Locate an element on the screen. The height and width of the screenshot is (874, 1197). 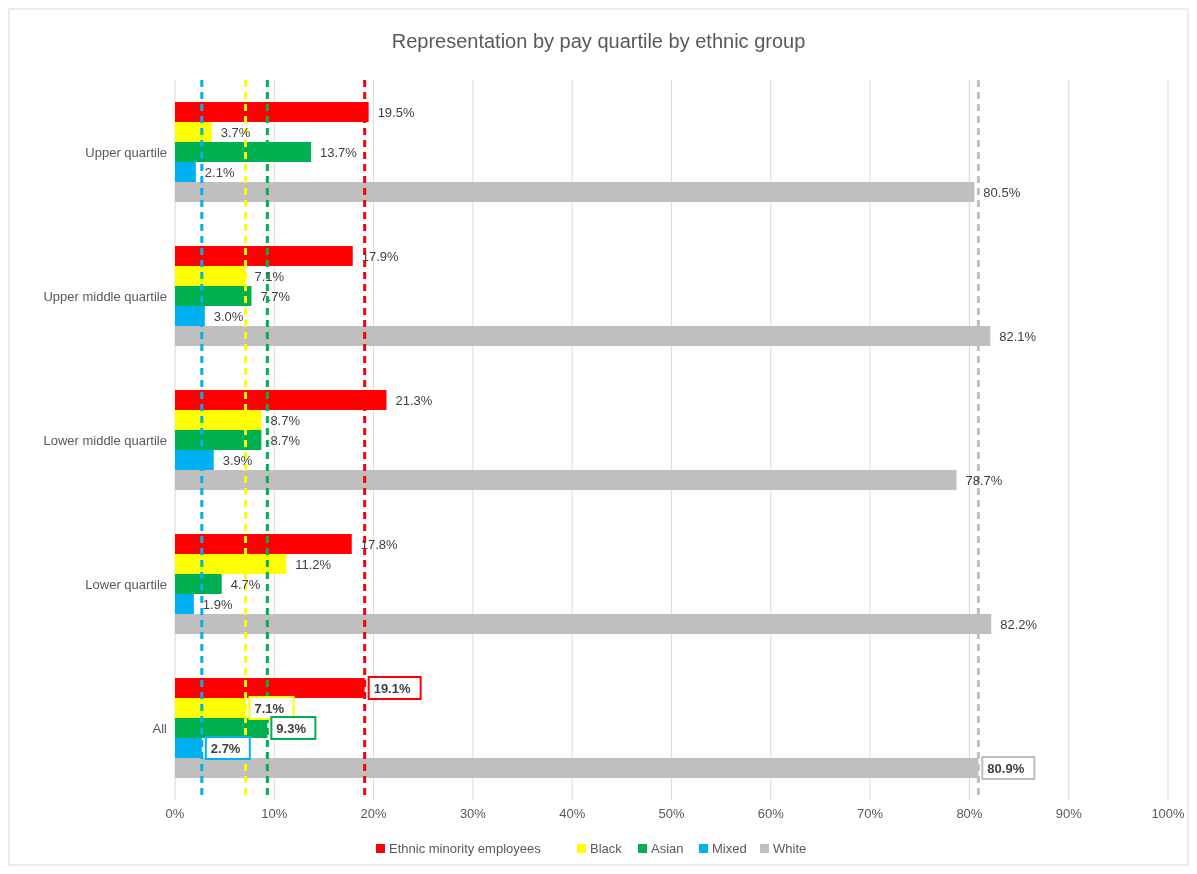
data-label: 80.9% is located at coordinates (1006, 768).